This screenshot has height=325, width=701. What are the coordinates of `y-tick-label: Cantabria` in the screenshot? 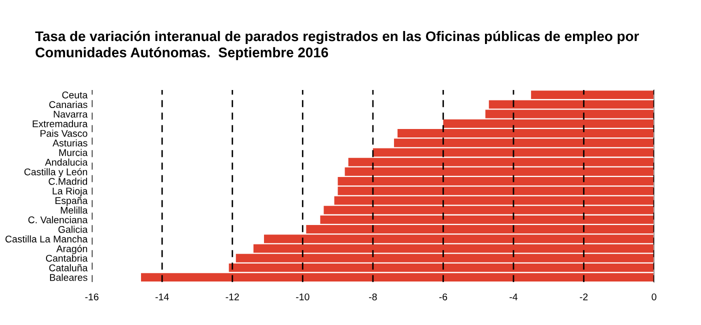 It's located at (67, 258).